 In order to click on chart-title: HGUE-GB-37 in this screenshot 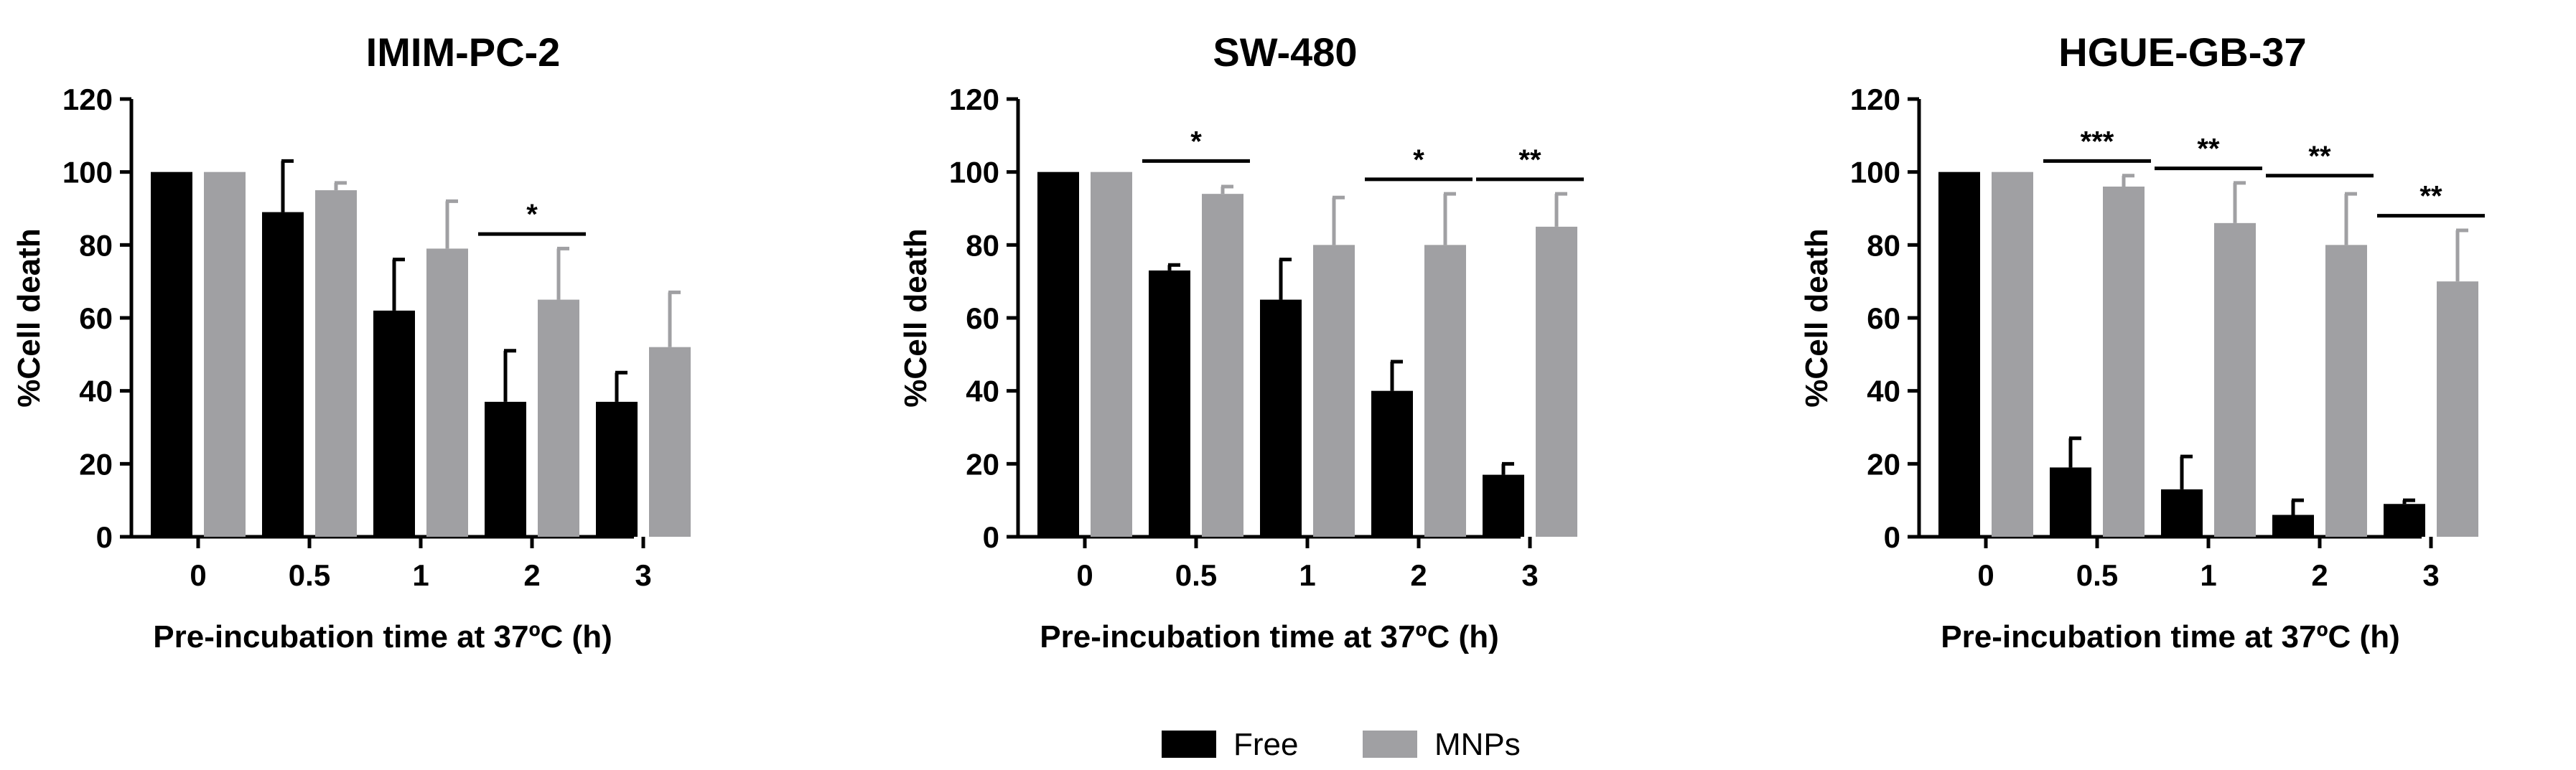, I will do `click(2182, 52)`.